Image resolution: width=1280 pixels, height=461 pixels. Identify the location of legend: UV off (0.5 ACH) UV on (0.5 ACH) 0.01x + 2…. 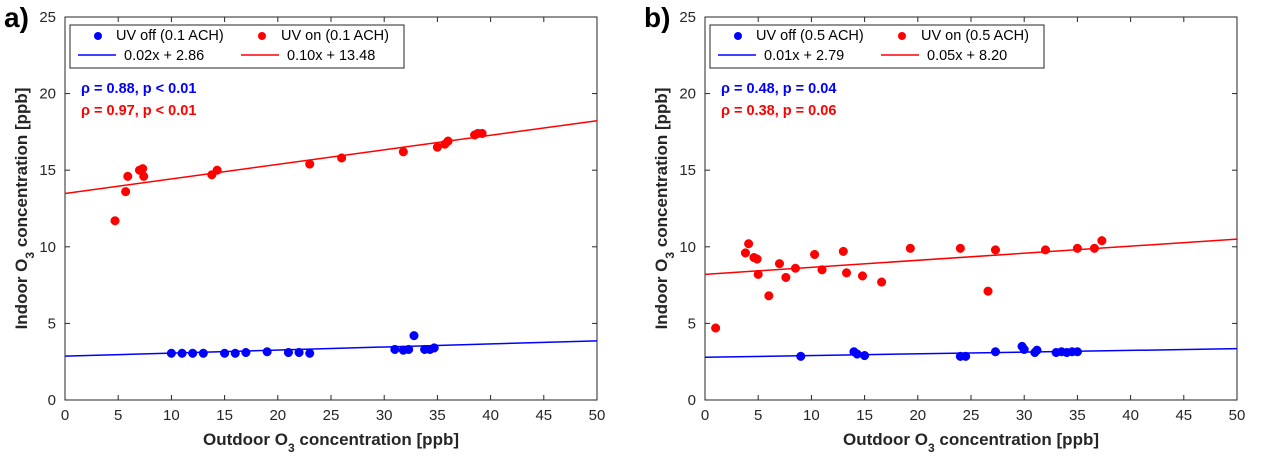
(877, 46).